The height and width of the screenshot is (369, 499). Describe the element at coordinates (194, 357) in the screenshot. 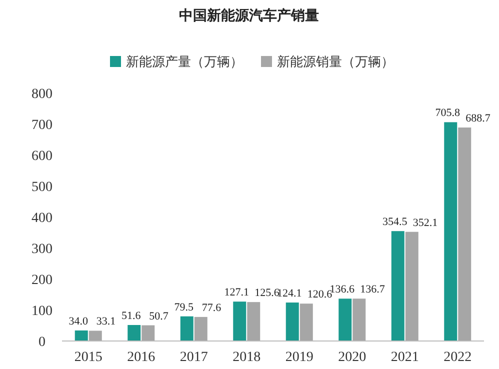

I see `x-tick-label: 2017` at that location.